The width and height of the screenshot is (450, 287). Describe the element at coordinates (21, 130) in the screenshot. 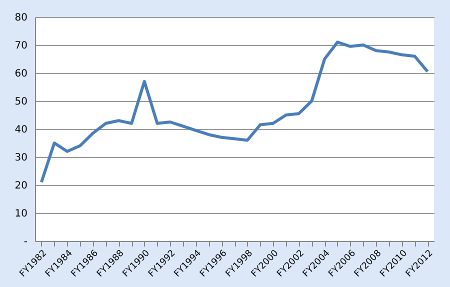

I see `y-tick-label: 40` at that location.